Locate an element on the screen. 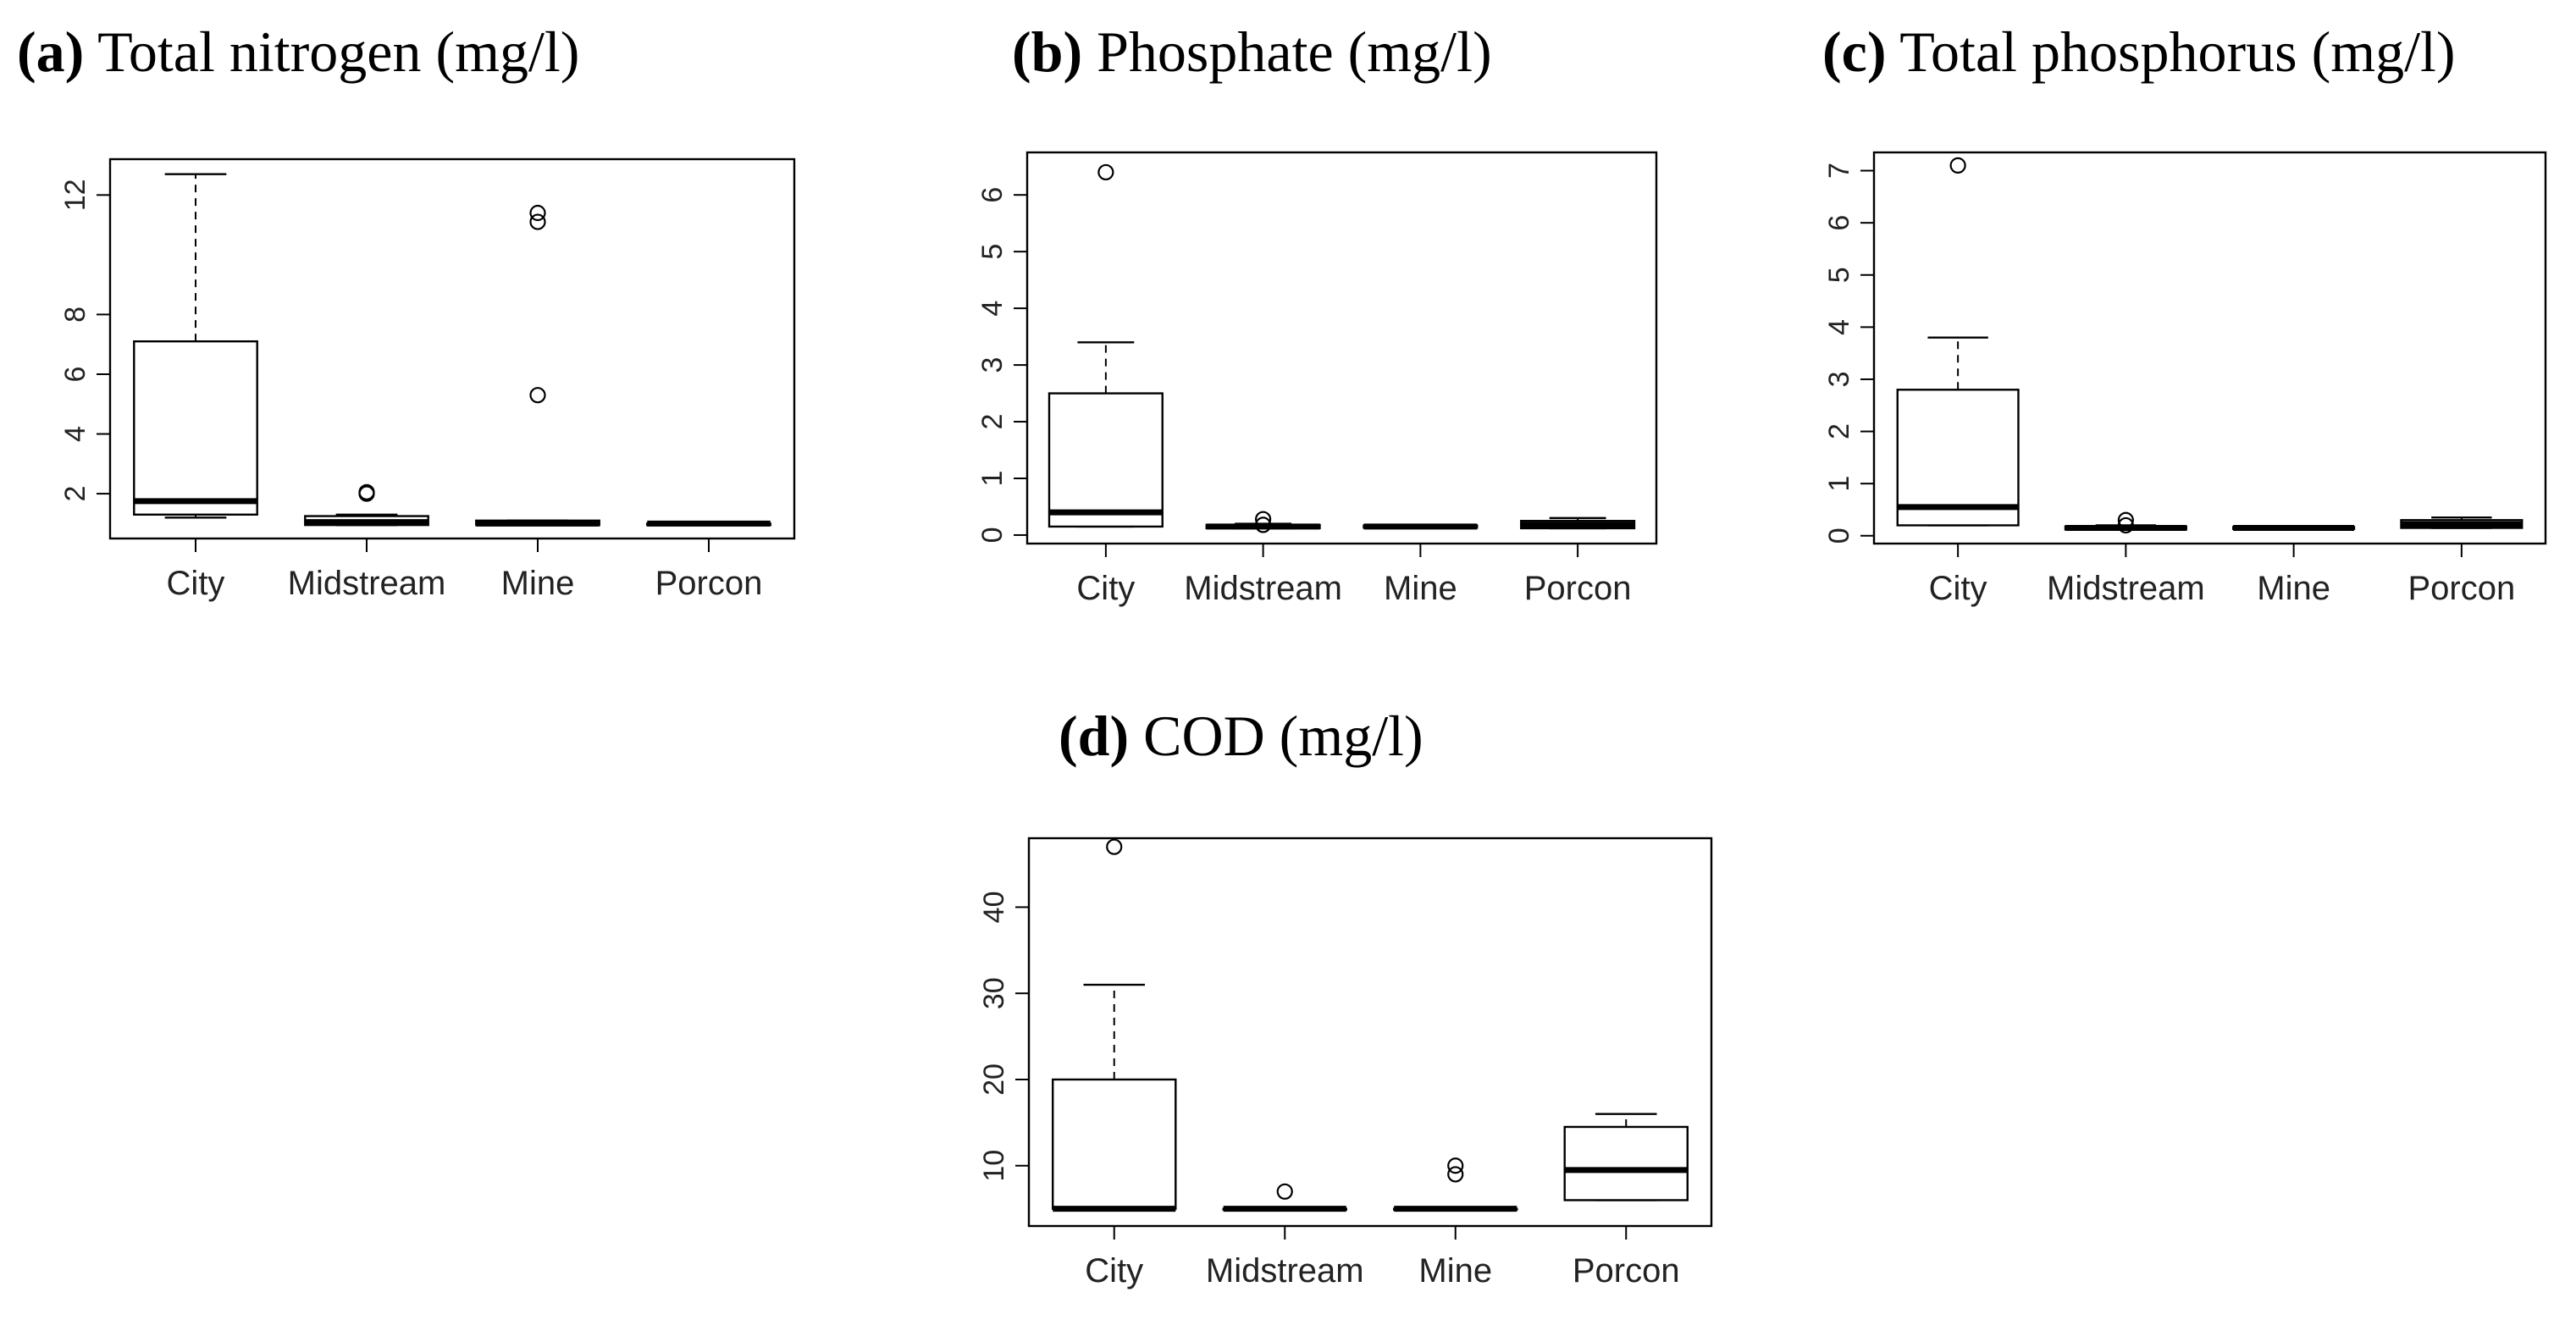  panel-title: (a) Total nitrogen (mg/l) is located at coordinates (298, 52).